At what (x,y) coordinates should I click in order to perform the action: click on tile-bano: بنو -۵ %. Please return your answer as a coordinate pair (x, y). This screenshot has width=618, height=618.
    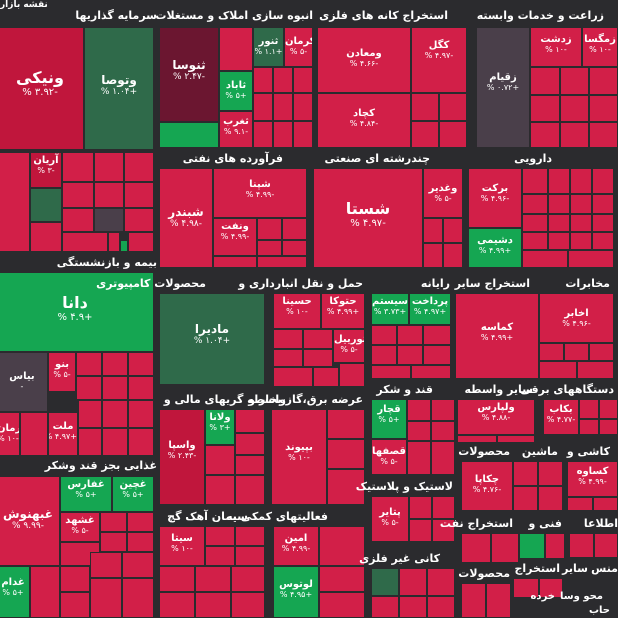
    Looking at the image, I should click on (62, 372).